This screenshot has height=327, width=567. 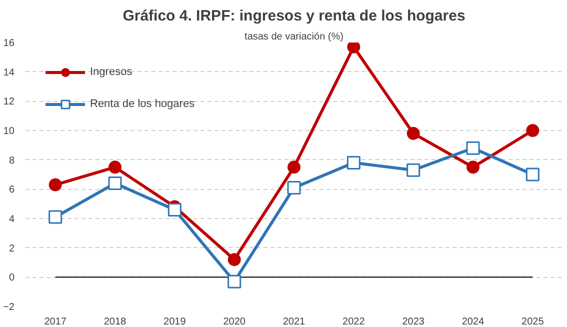 What do you see at coordinates (11, 219) in the screenshot?
I see `y-tick-label: 4` at bounding box center [11, 219].